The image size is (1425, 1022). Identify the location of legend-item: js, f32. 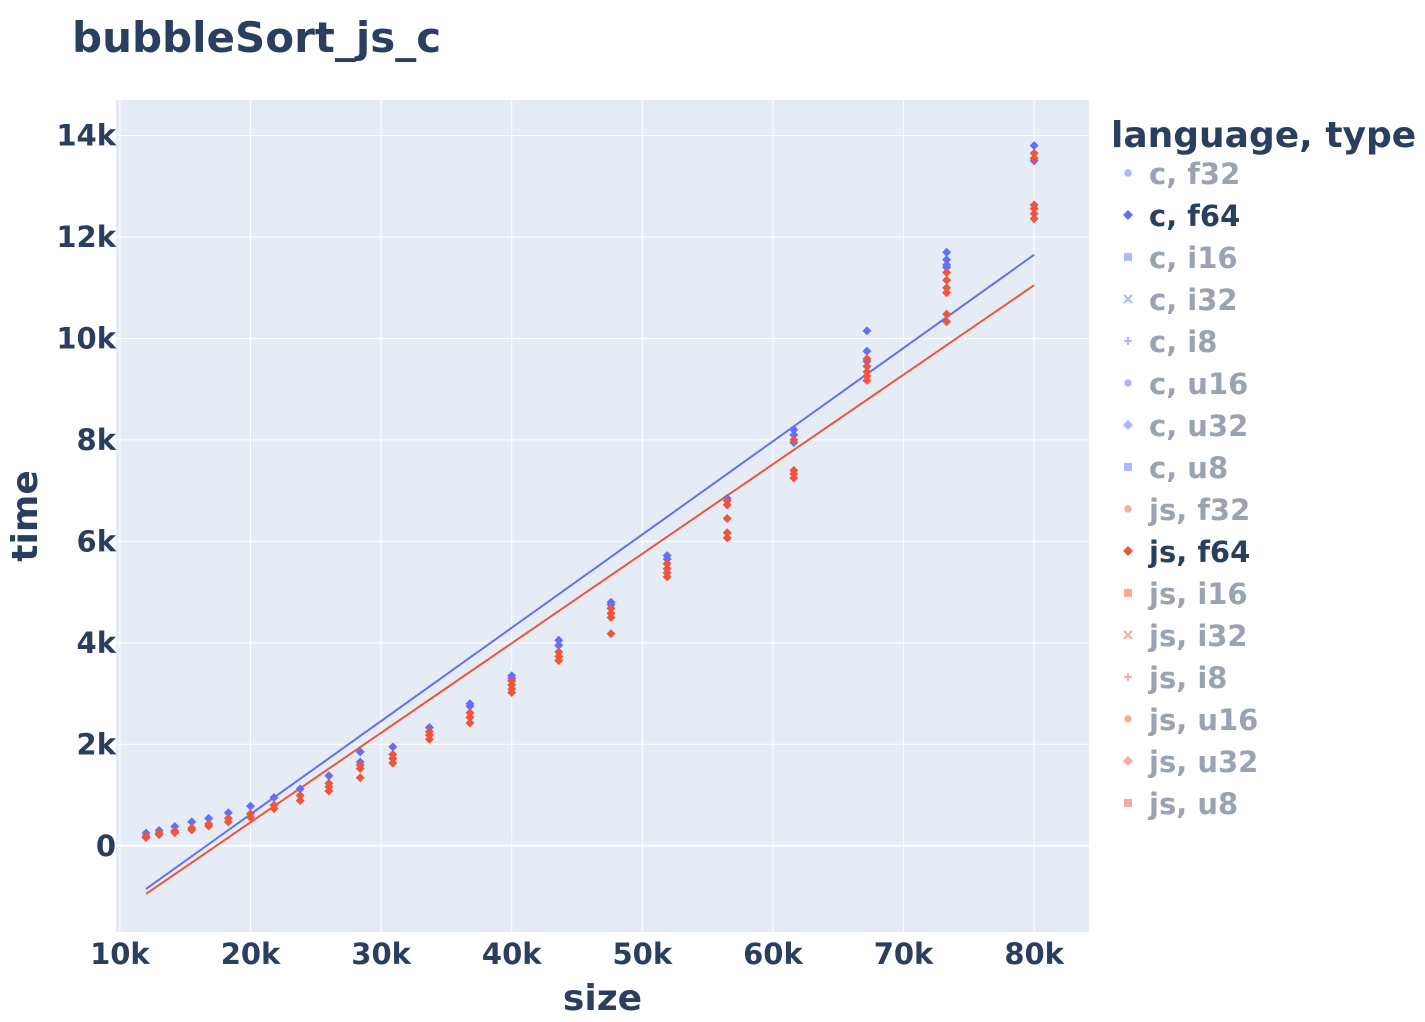
(1187, 510).